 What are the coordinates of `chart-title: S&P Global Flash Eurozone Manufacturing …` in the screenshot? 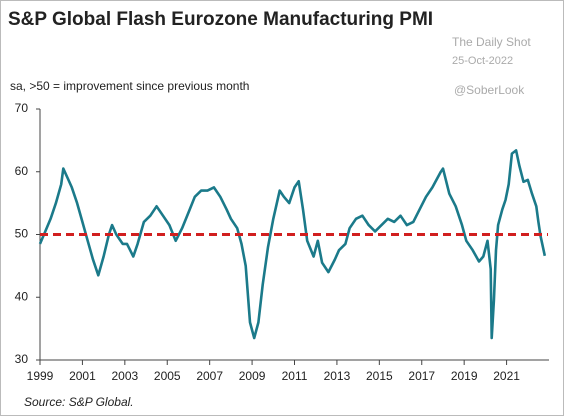 It's located at (220, 19).